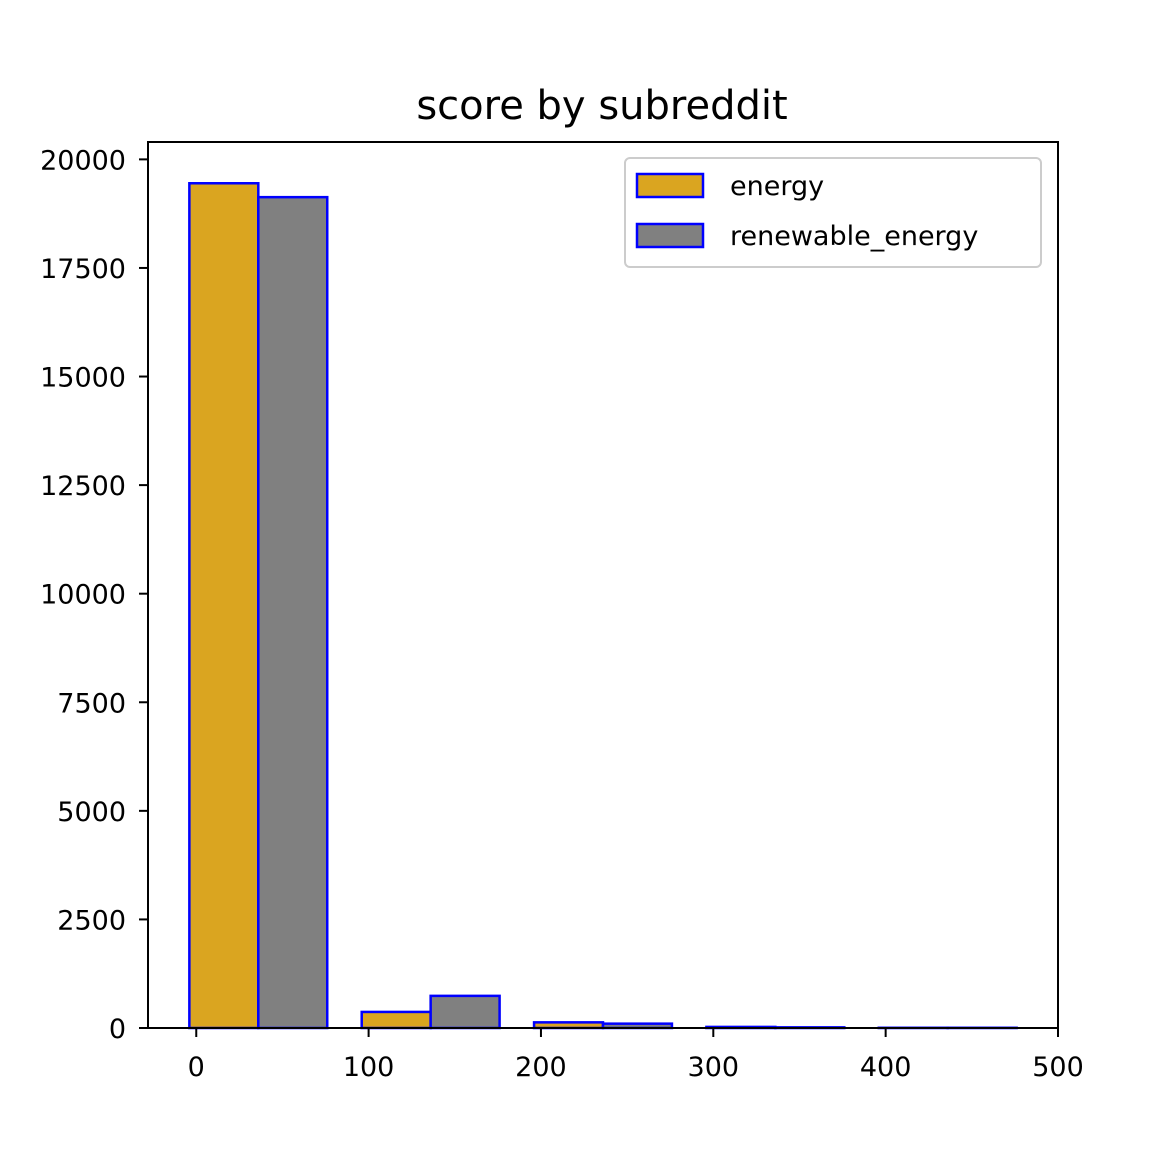 Image resolution: width=1175 pixels, height=1175 pixels. Describe the element at coordinates (91, 812) in the screenshot. I see `y-tick-label: 5000` at that location.